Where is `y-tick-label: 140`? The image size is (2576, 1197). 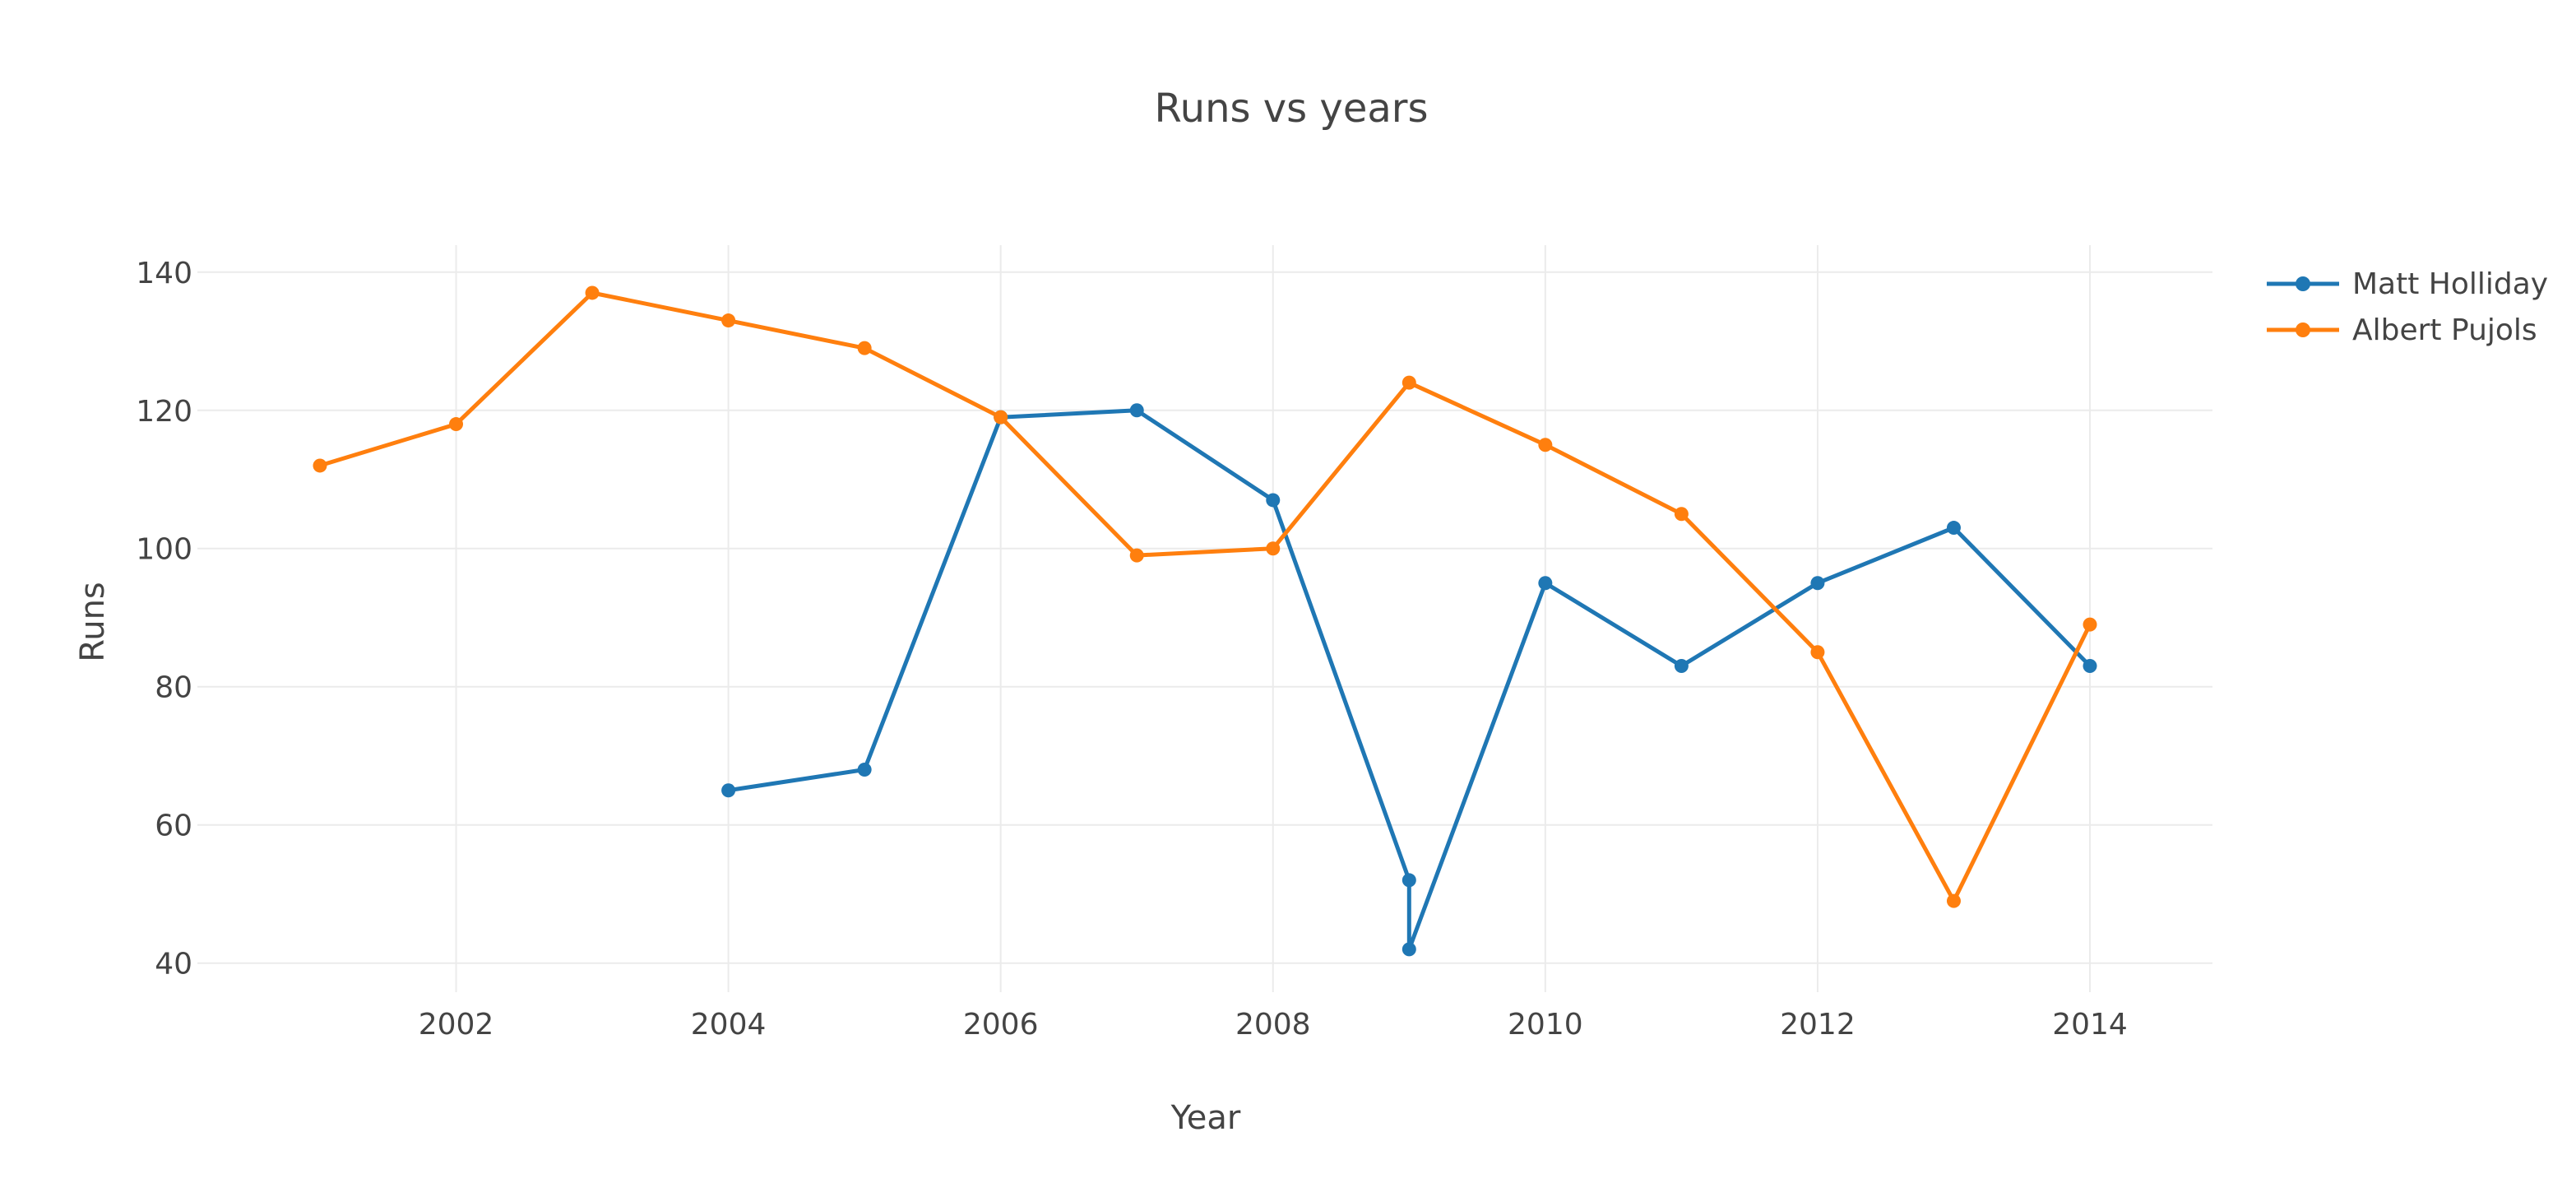 y-tick-label: 140 is located at coordinates (164, 273).